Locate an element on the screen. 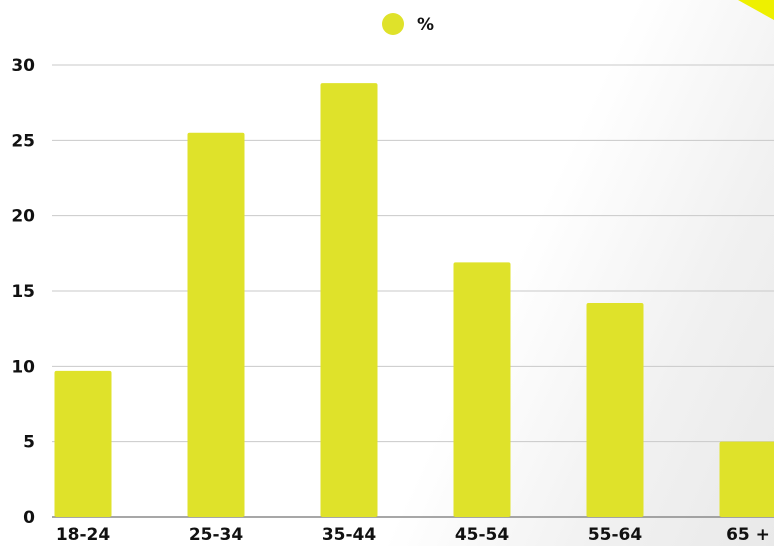 This screenshot has height=546, width=774. y-tick-label: 10 is located at coordinates (23, 367).